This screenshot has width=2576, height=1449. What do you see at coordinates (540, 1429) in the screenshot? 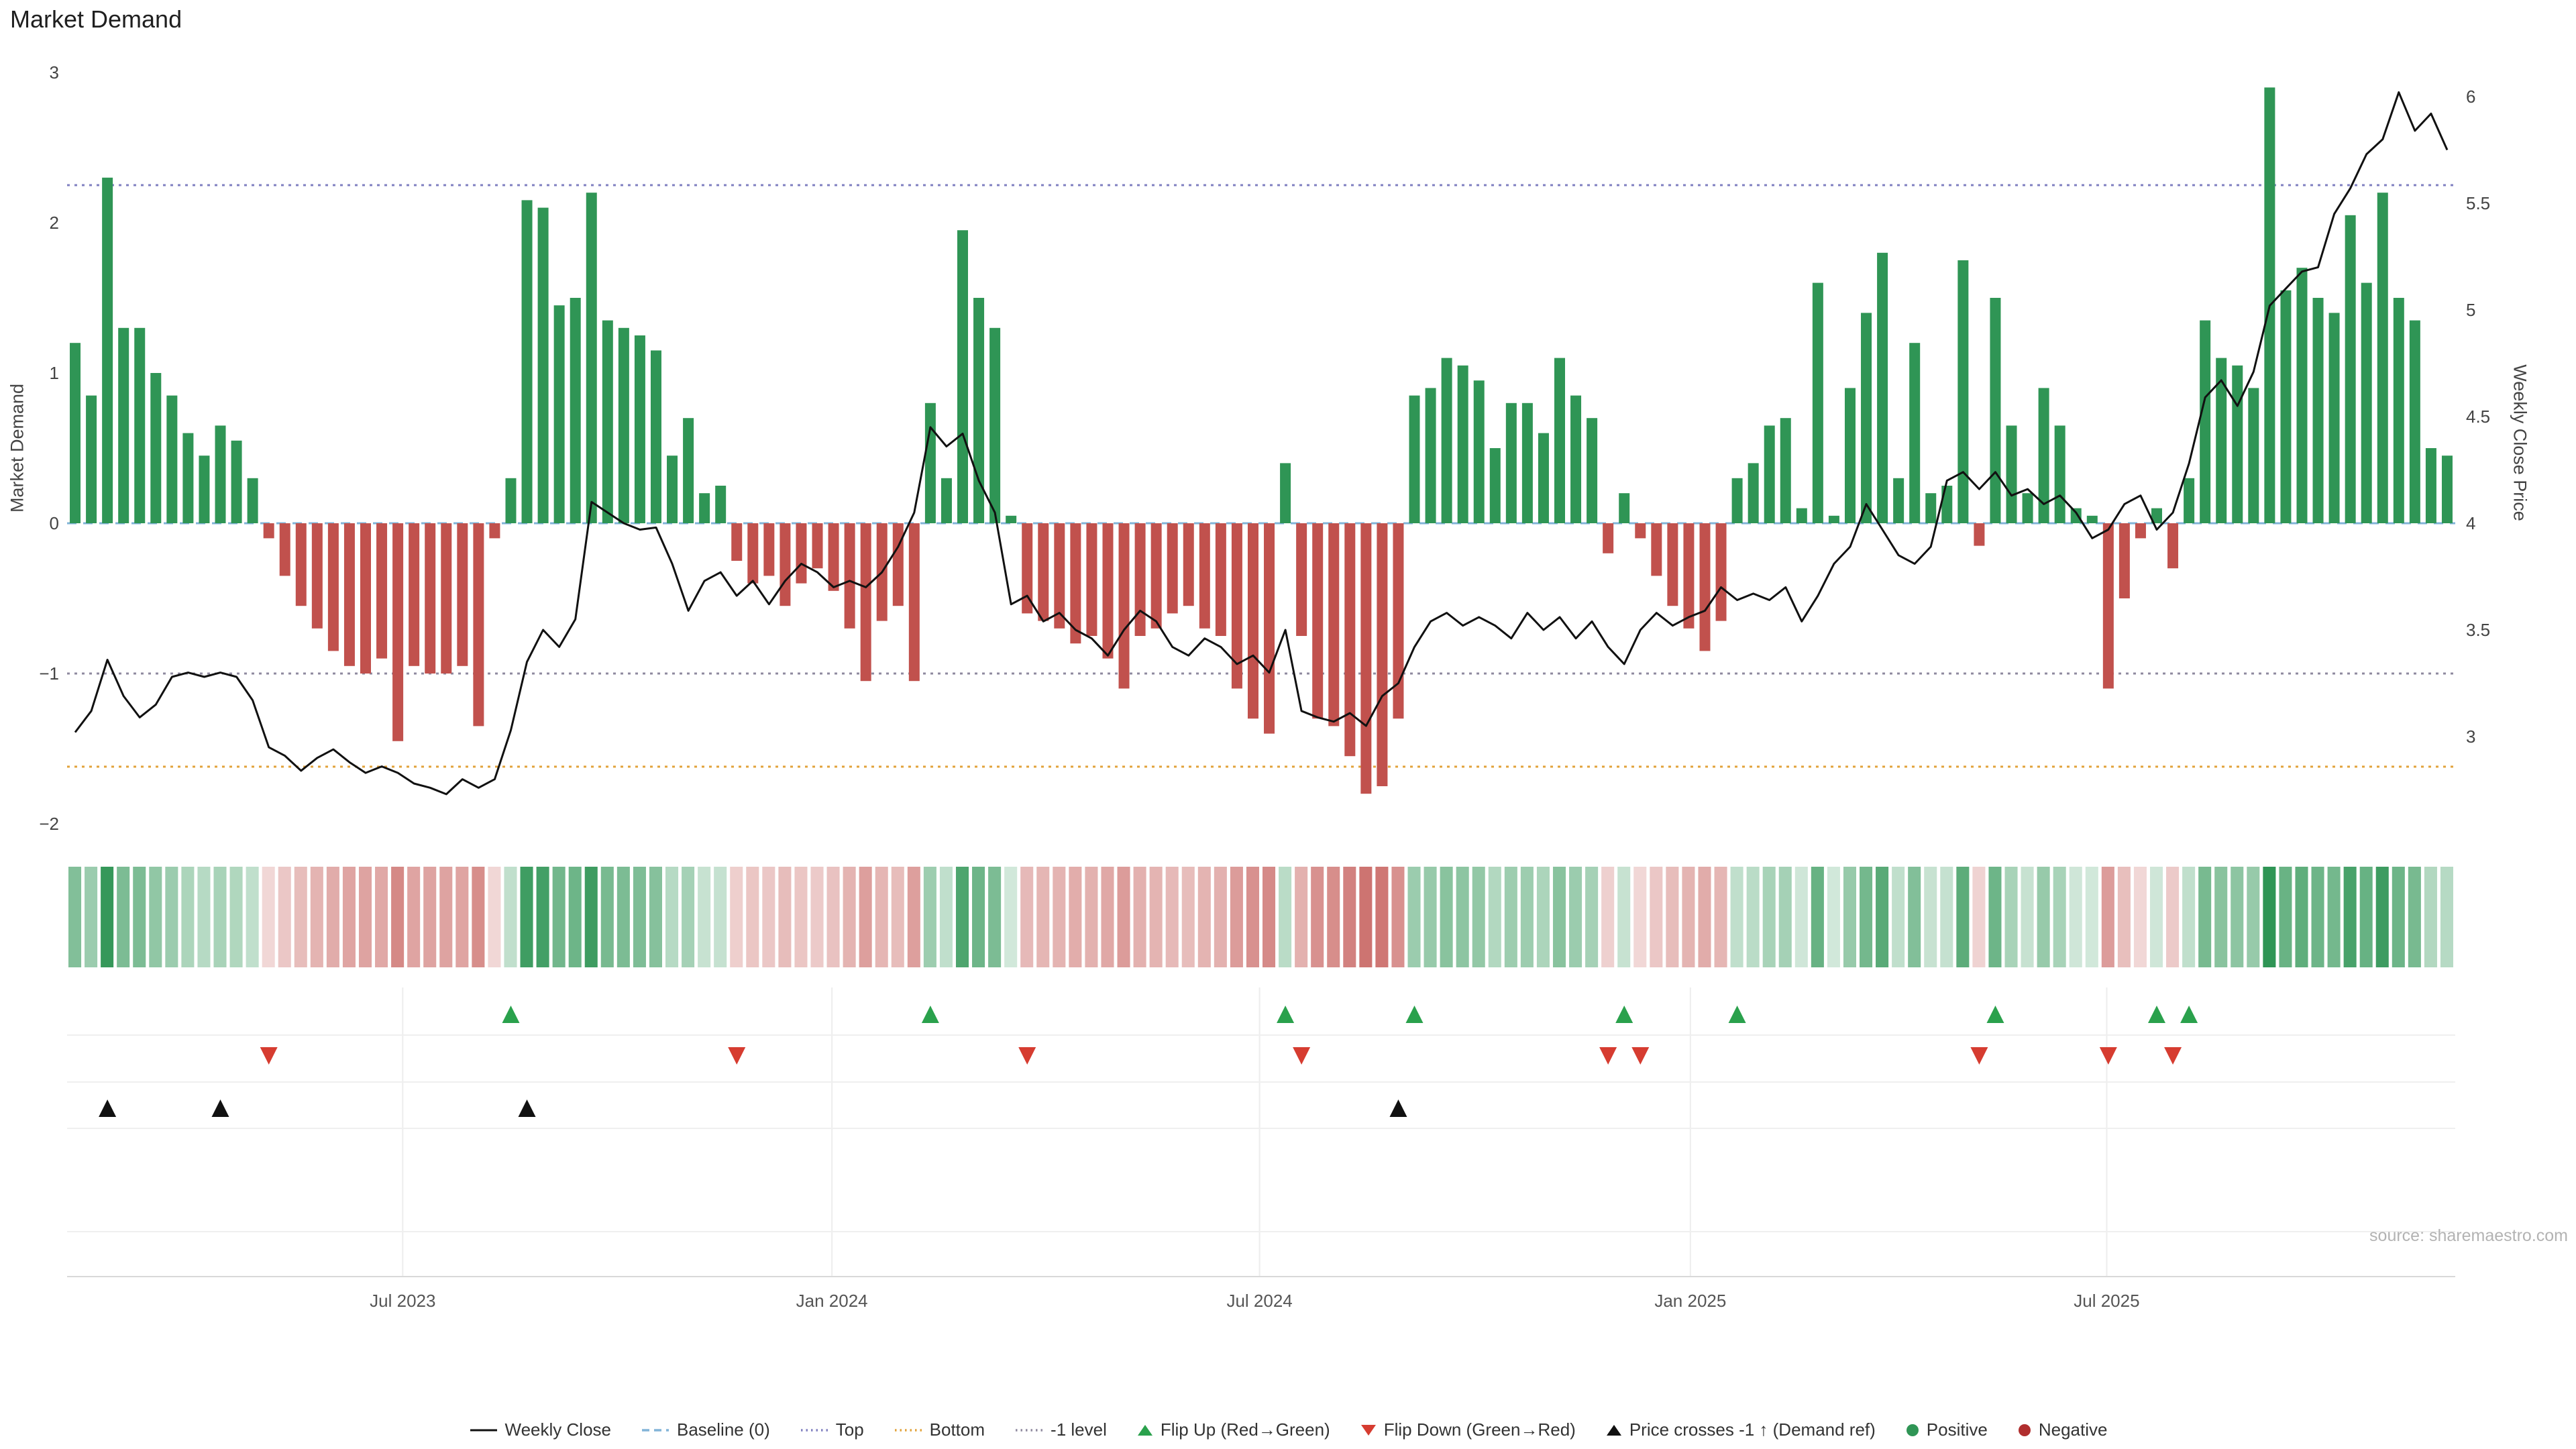
I see `legend-item-weekly-close: Weekly Close` at bounding box center [540, 1429].